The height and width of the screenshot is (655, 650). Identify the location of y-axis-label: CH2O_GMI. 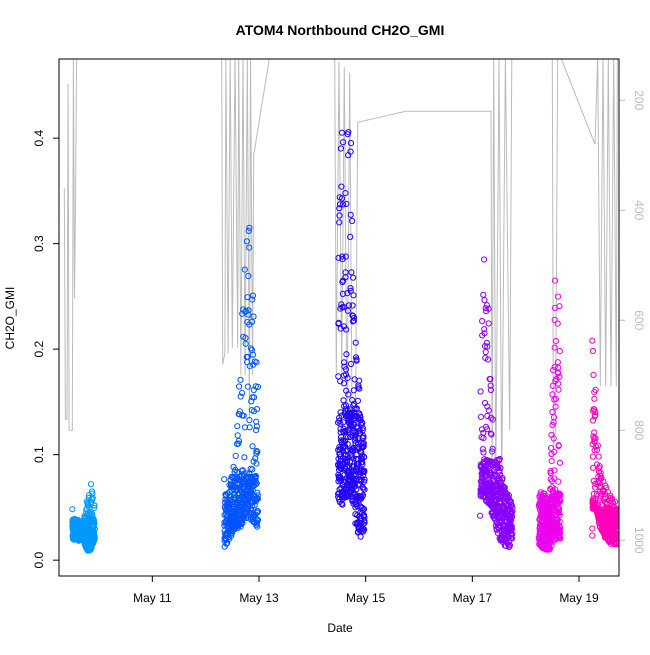
(10, 318).